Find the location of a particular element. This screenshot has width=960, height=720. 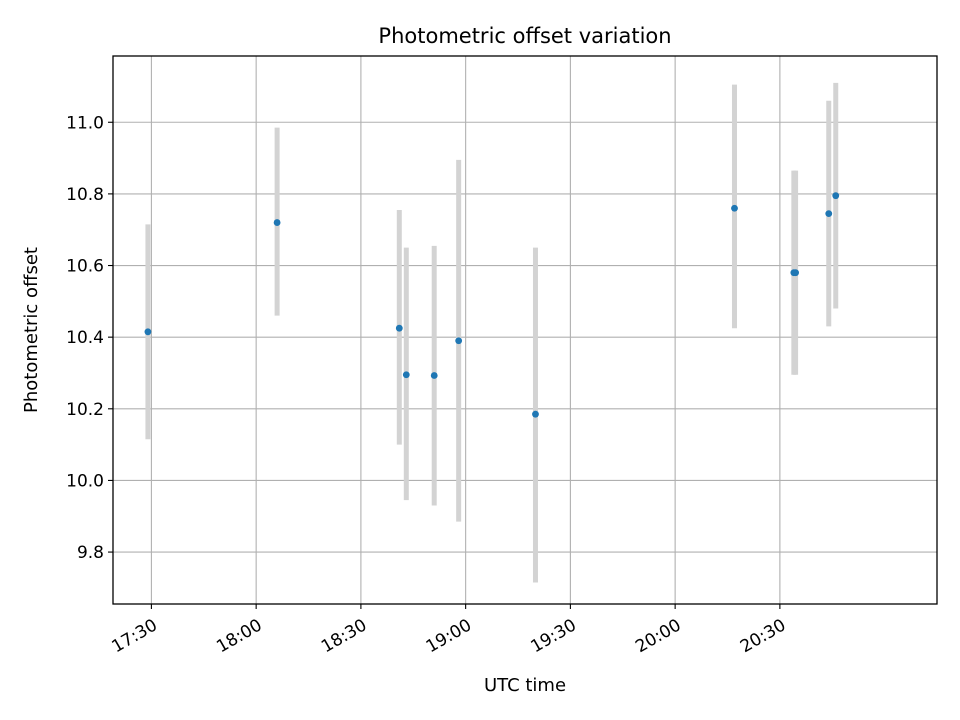

x-tick-label: 20:30 is located at coordinates (763, 636).